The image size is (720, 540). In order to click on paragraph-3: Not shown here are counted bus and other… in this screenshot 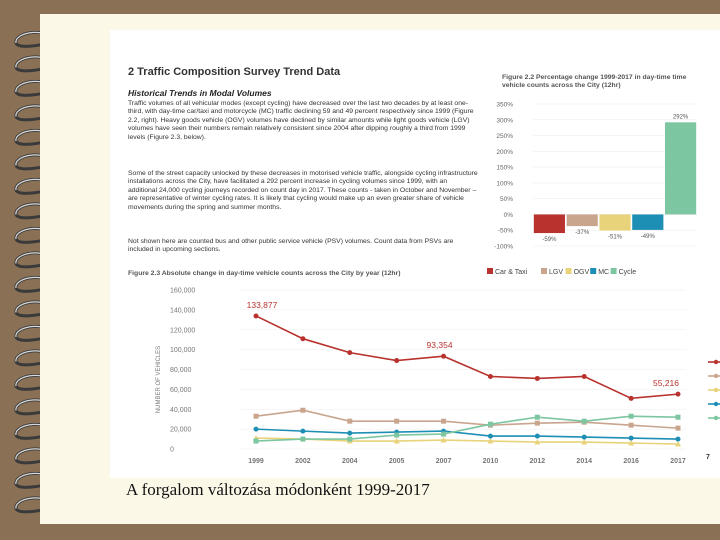, I will do `click(291, 246)`.